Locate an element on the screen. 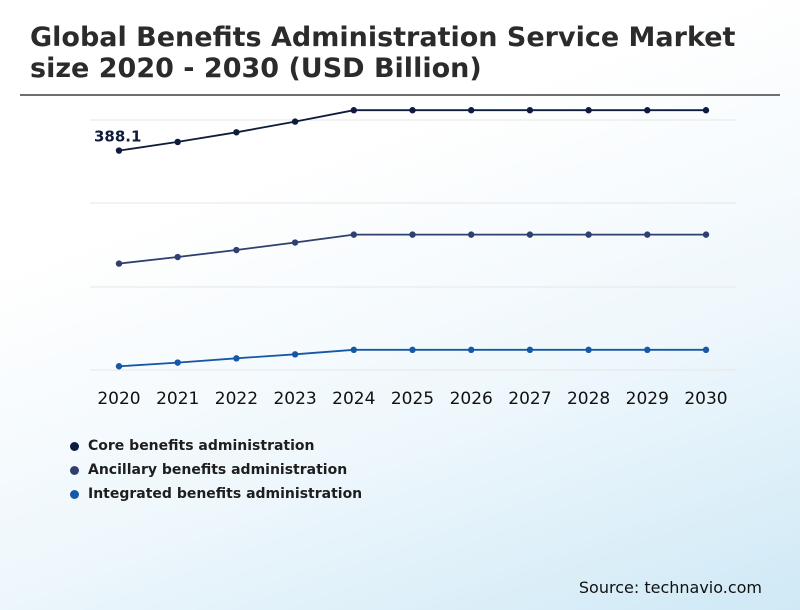 This screenshot has height=610, width=800. x-tick-label: 2022 is located at coordinates (236, 399).